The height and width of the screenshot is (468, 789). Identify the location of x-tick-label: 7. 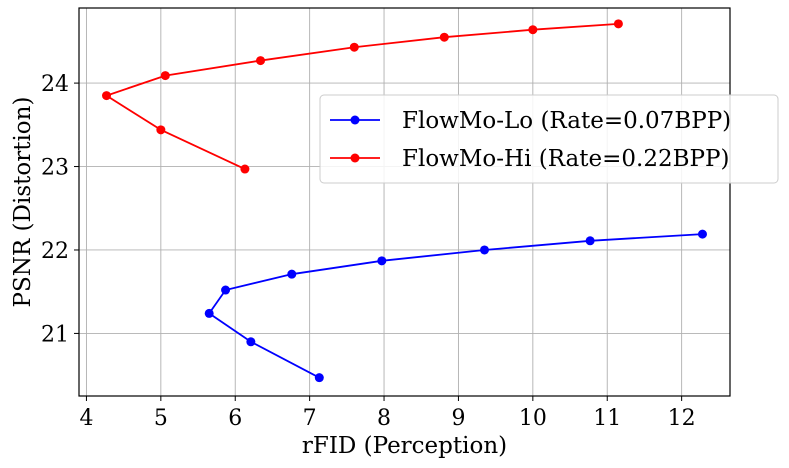
(310, 418).